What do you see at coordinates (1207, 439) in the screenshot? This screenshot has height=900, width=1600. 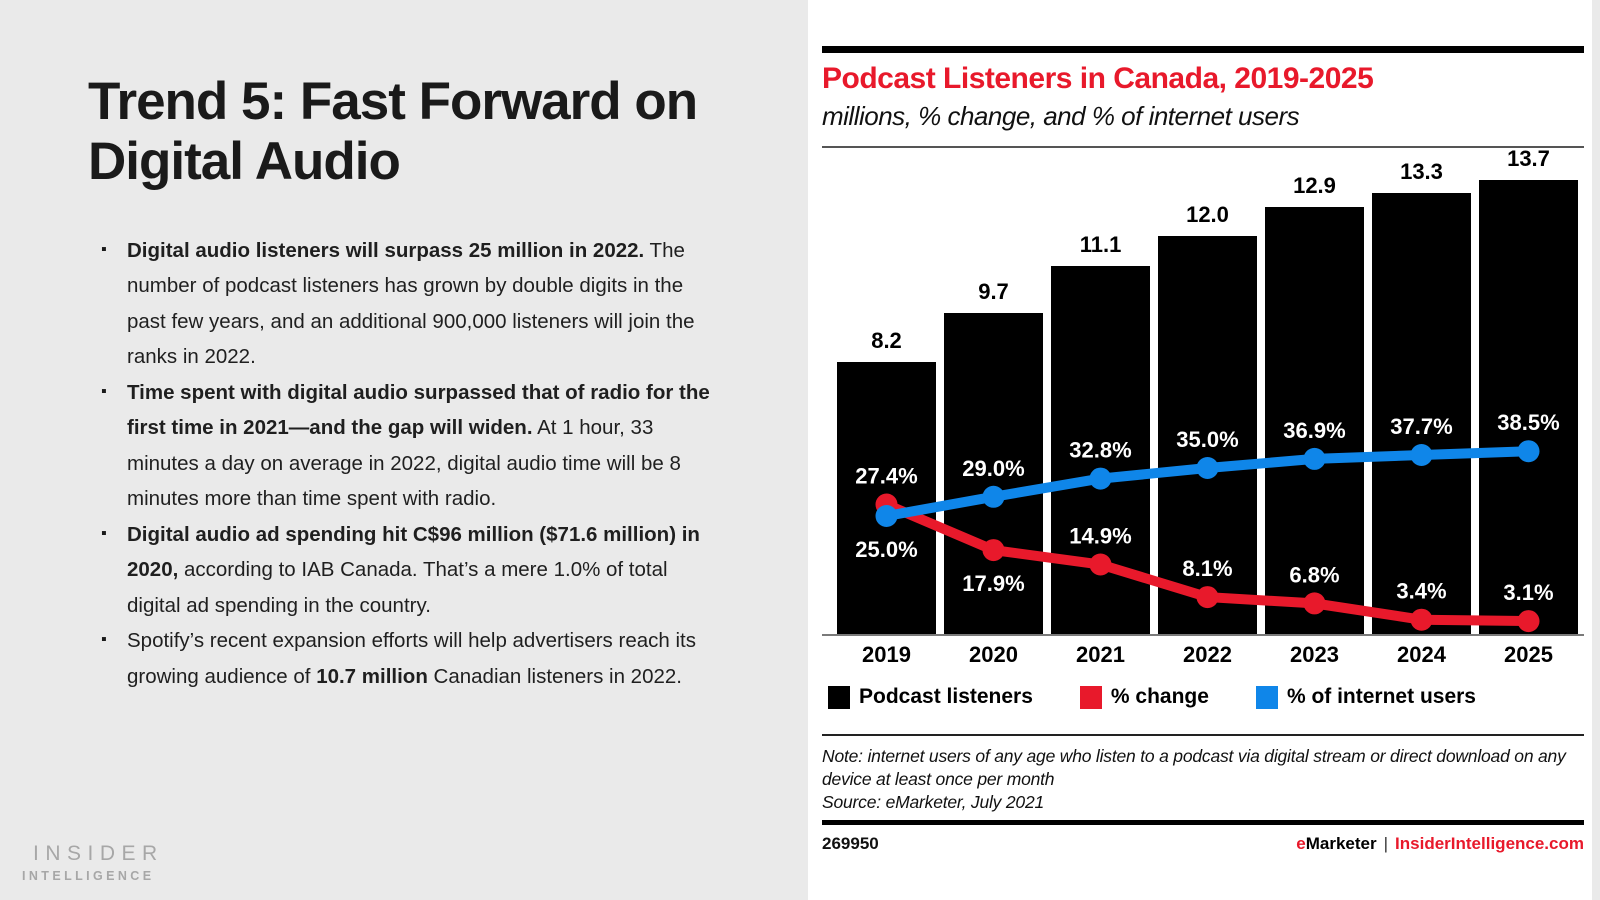 I see `line-value-label-2022: 35.0%` at bounding box center [1207, 439].